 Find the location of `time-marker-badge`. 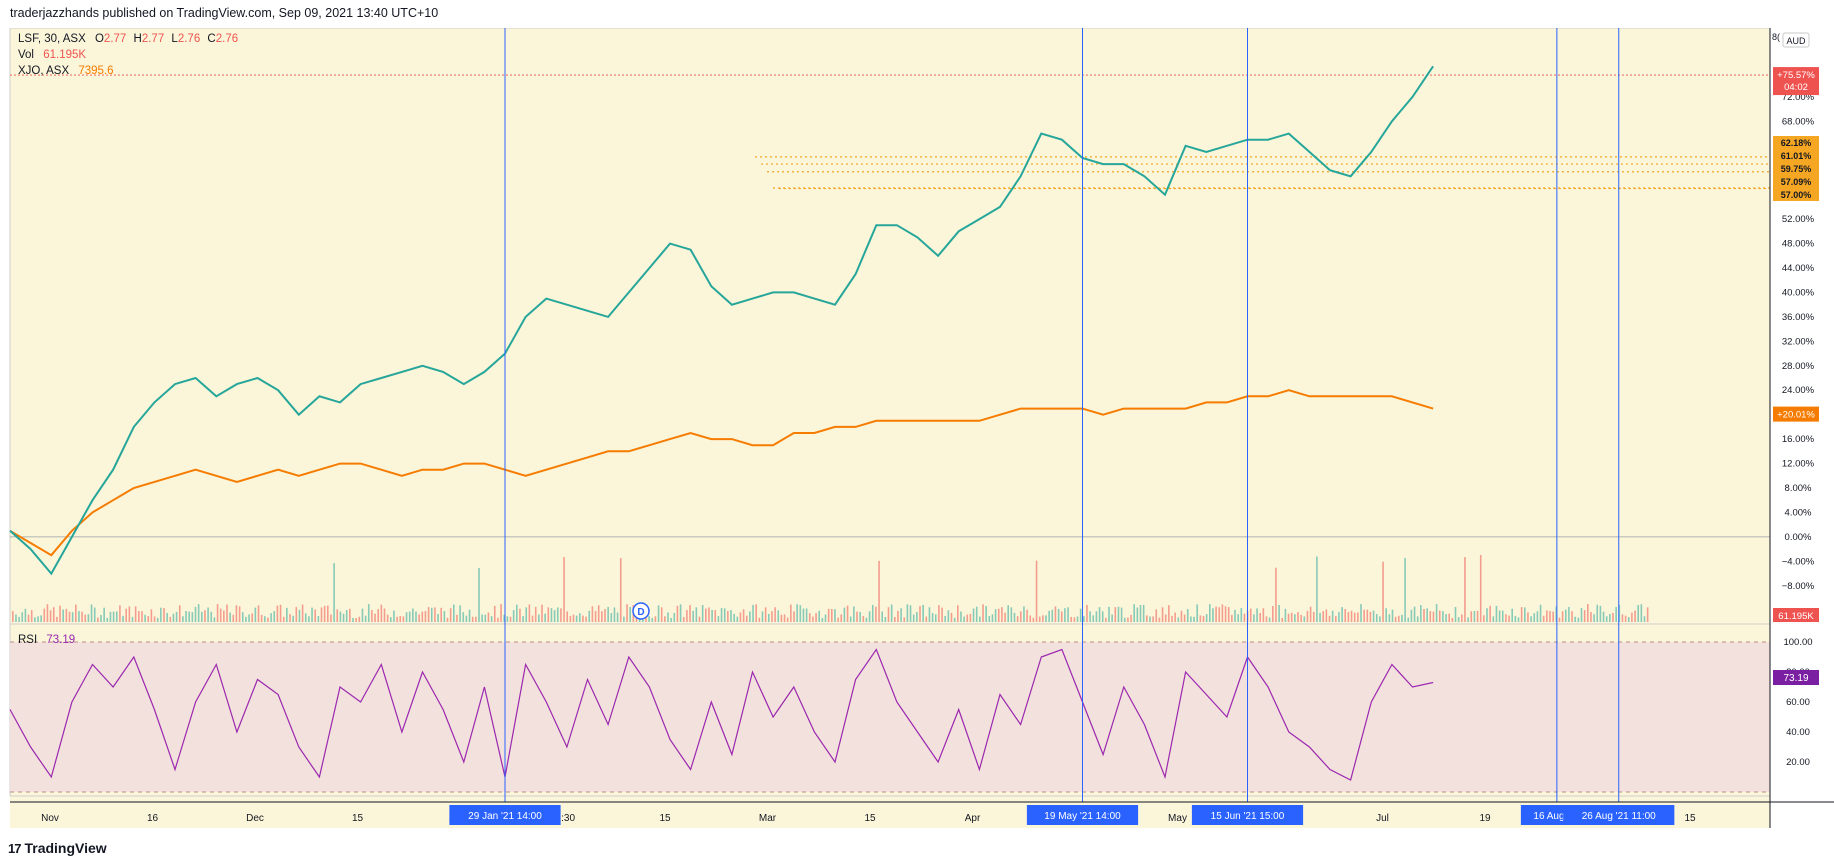

time-marker-badge is located at coordinates (1082, 815).